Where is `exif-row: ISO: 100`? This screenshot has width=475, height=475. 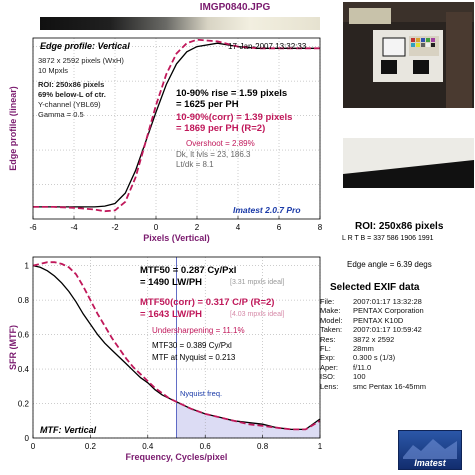
exif-row: ISO: 100 is located at coordinates (373, 376).